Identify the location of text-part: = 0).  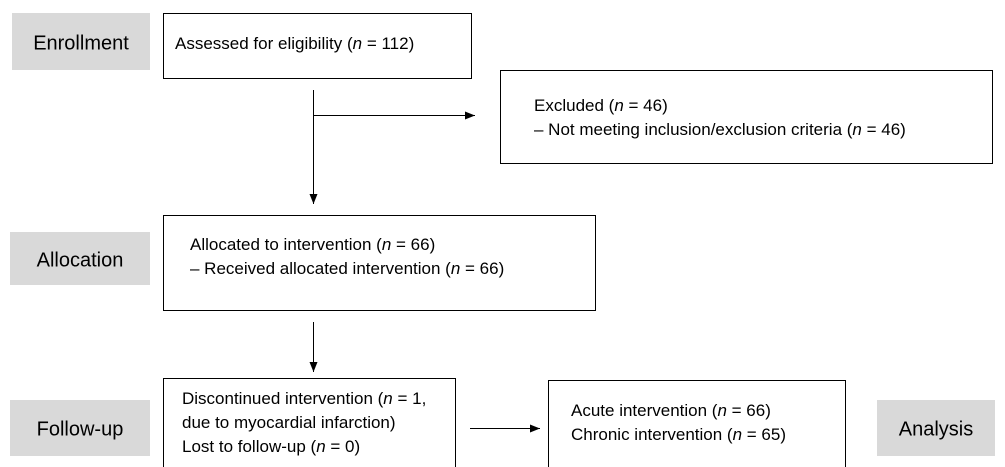
(343, 446).